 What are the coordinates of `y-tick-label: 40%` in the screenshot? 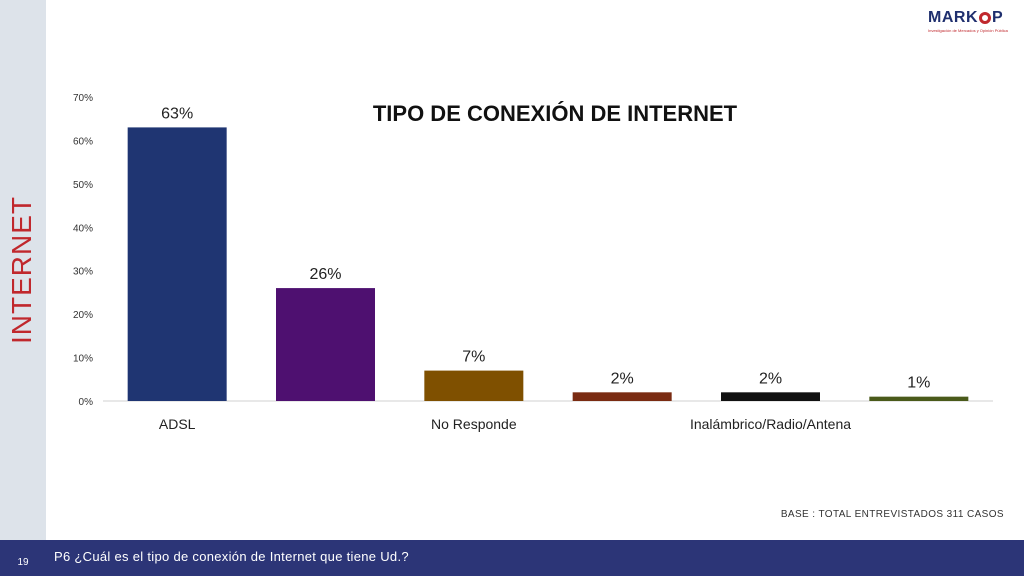 It's located at (83, 228).